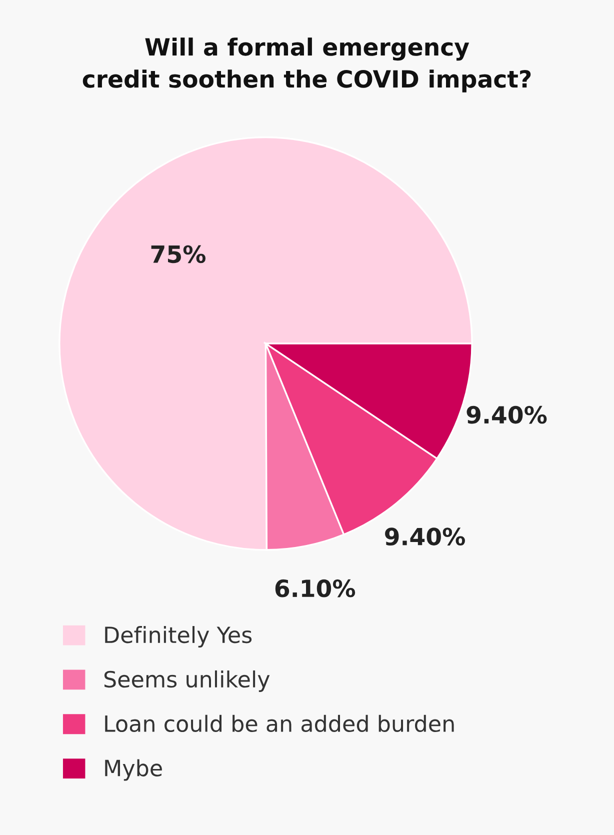 The image size is (614, 835). I want to click on legend-label: Seems unlikely, so click(187, 681).